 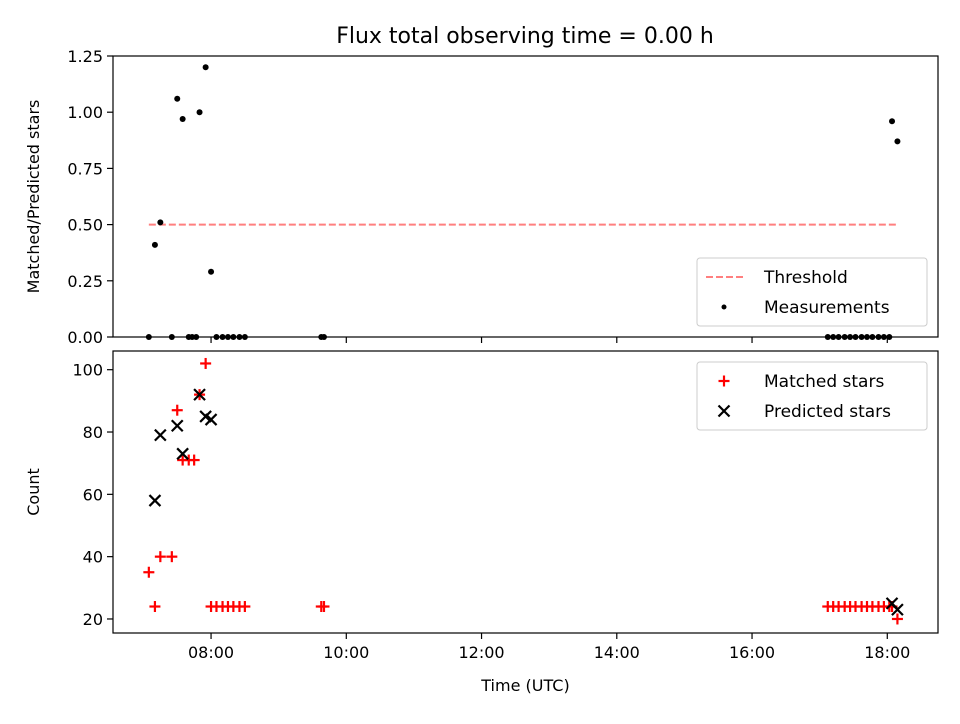 I want to click on bottom-panel-xtick-label-3: 14:00, so click(x=617, y=652).